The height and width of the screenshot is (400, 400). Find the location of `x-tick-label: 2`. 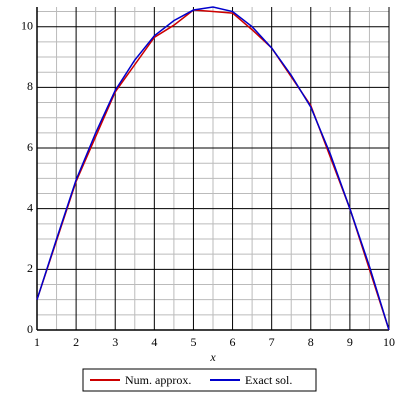

x-tick-label: 2 is located at coordinates (76, 342).